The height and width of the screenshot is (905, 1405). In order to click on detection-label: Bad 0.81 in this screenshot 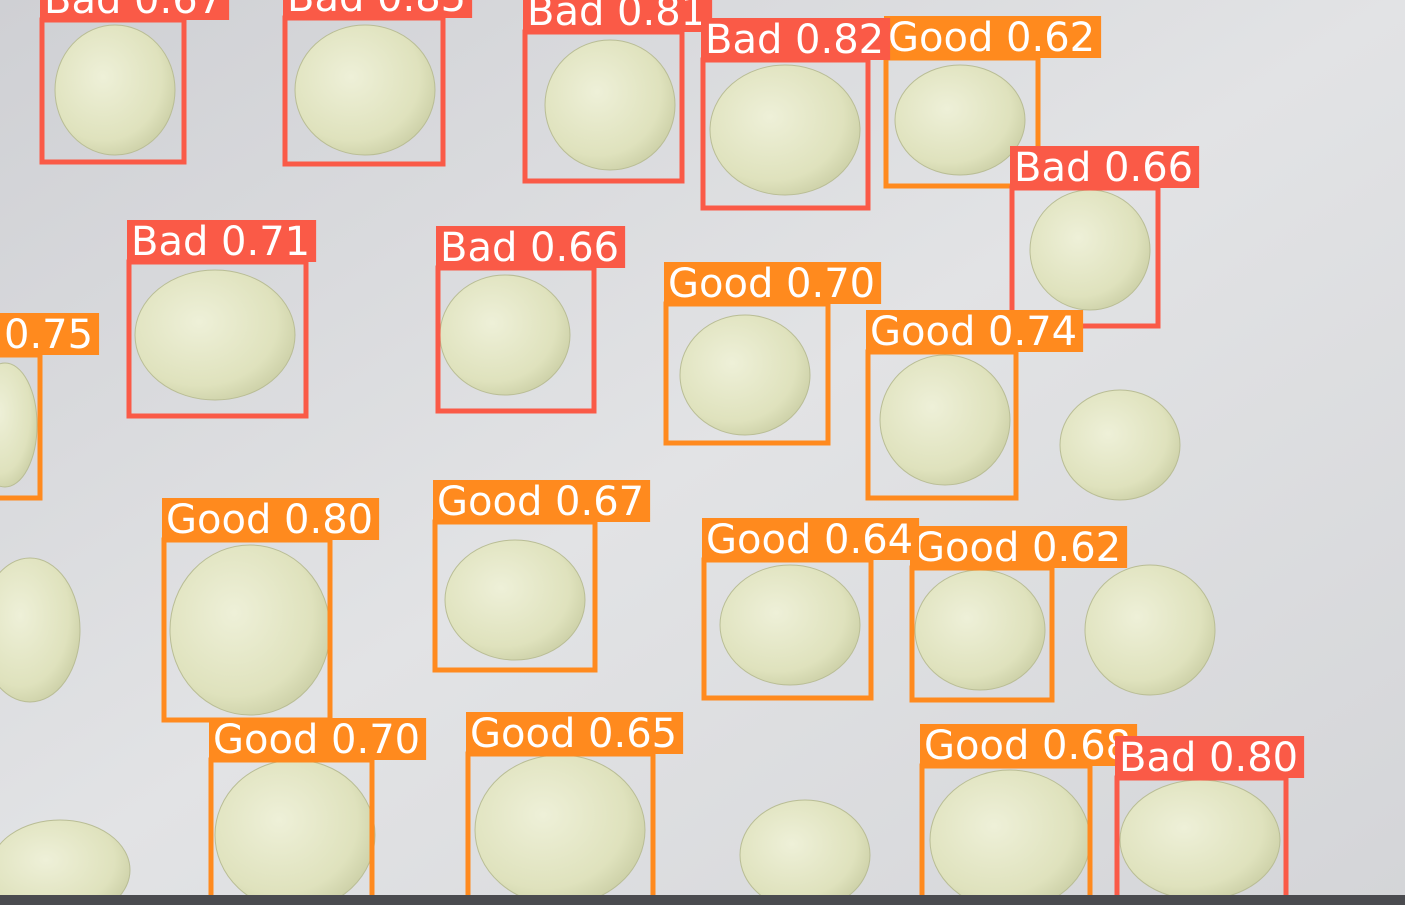, I will do `click(616, 17)`.